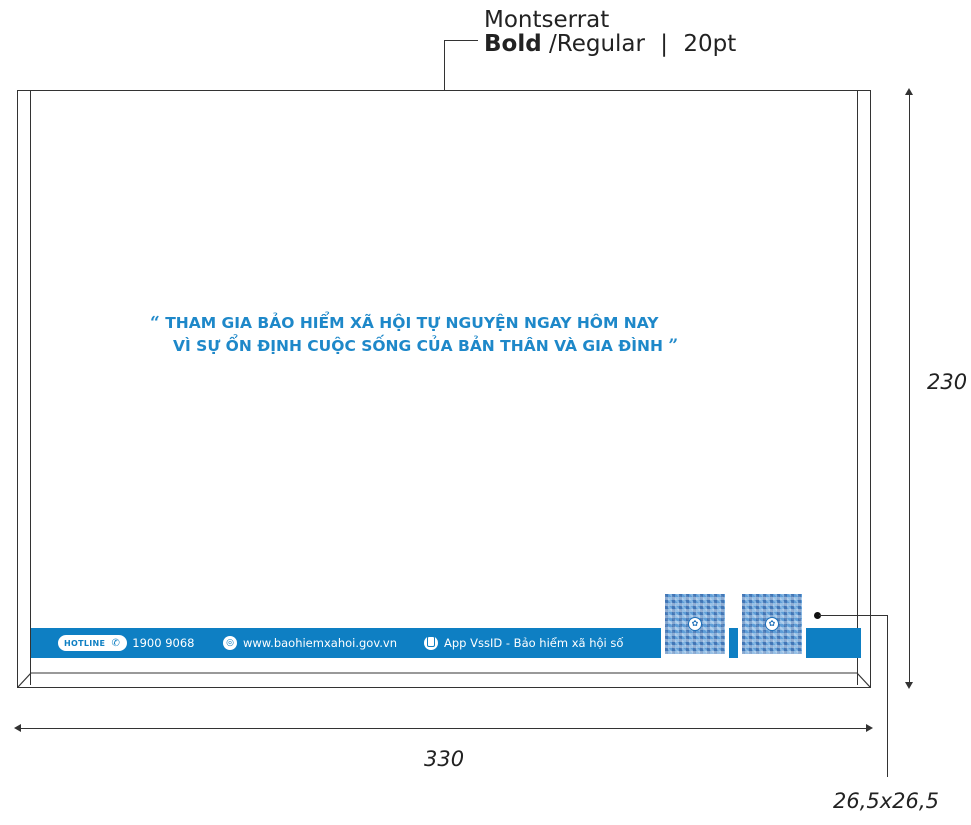  Describe the element at coordinates (886, 801) in the screenshot. I see `qr-size-label: 26,5x26,5` at that location.